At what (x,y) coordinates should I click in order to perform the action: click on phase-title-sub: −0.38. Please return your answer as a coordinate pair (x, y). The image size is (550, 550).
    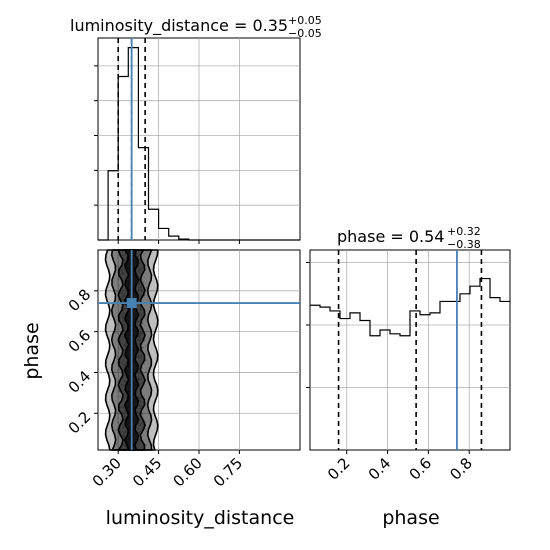
    Looking at the image, I should click on (464, 244).